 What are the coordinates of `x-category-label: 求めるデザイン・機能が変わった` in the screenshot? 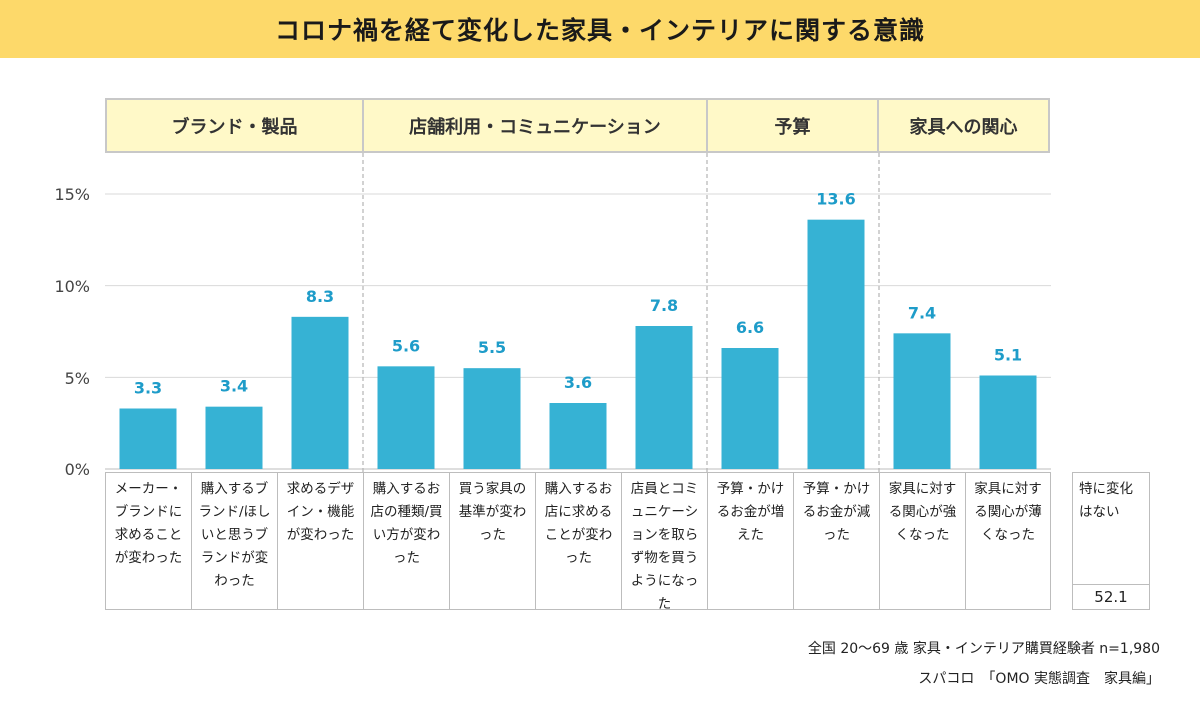 It's located at (320, 541).